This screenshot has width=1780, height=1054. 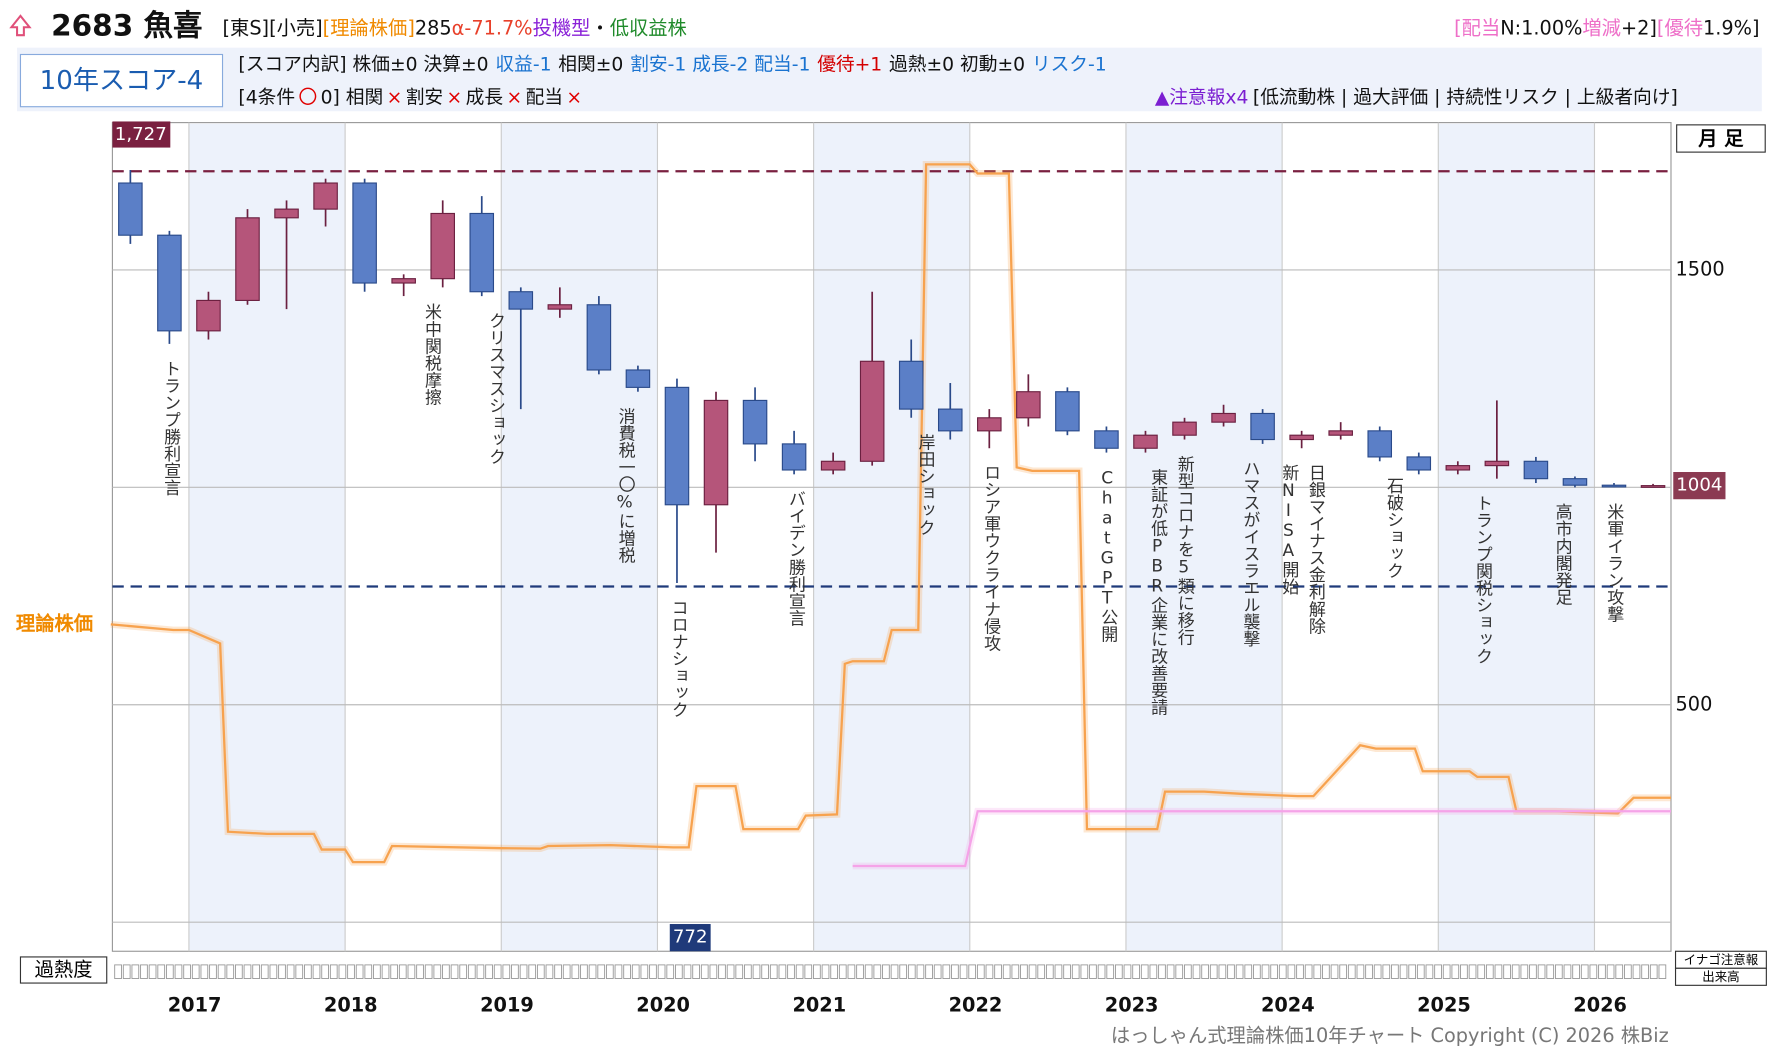 What do you see at coordinates (544, 97) in the screenshot?
I see `header-segment: 配当` at bounding box center [544, 97].